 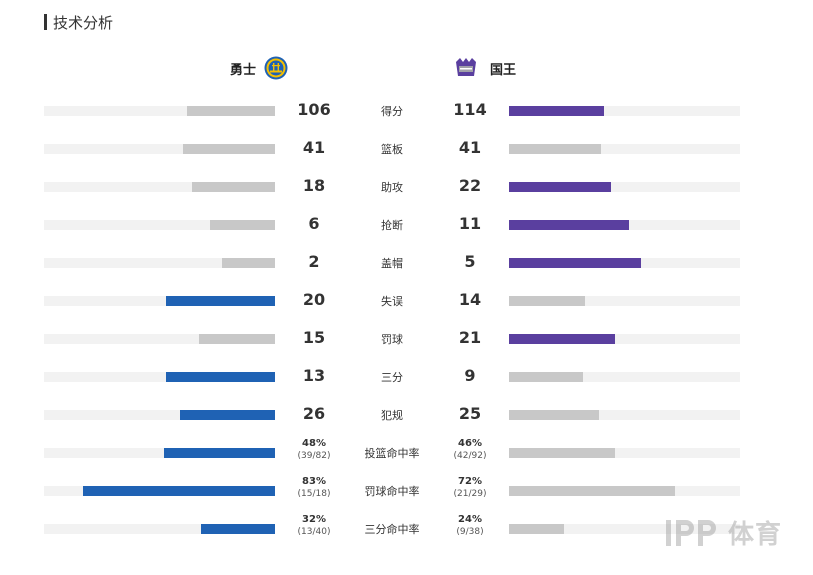 What do you see at coordinates (392, 491) in the screenshot?
I see `stat-label: 罚球命中率` at bounding box center [392, 491].